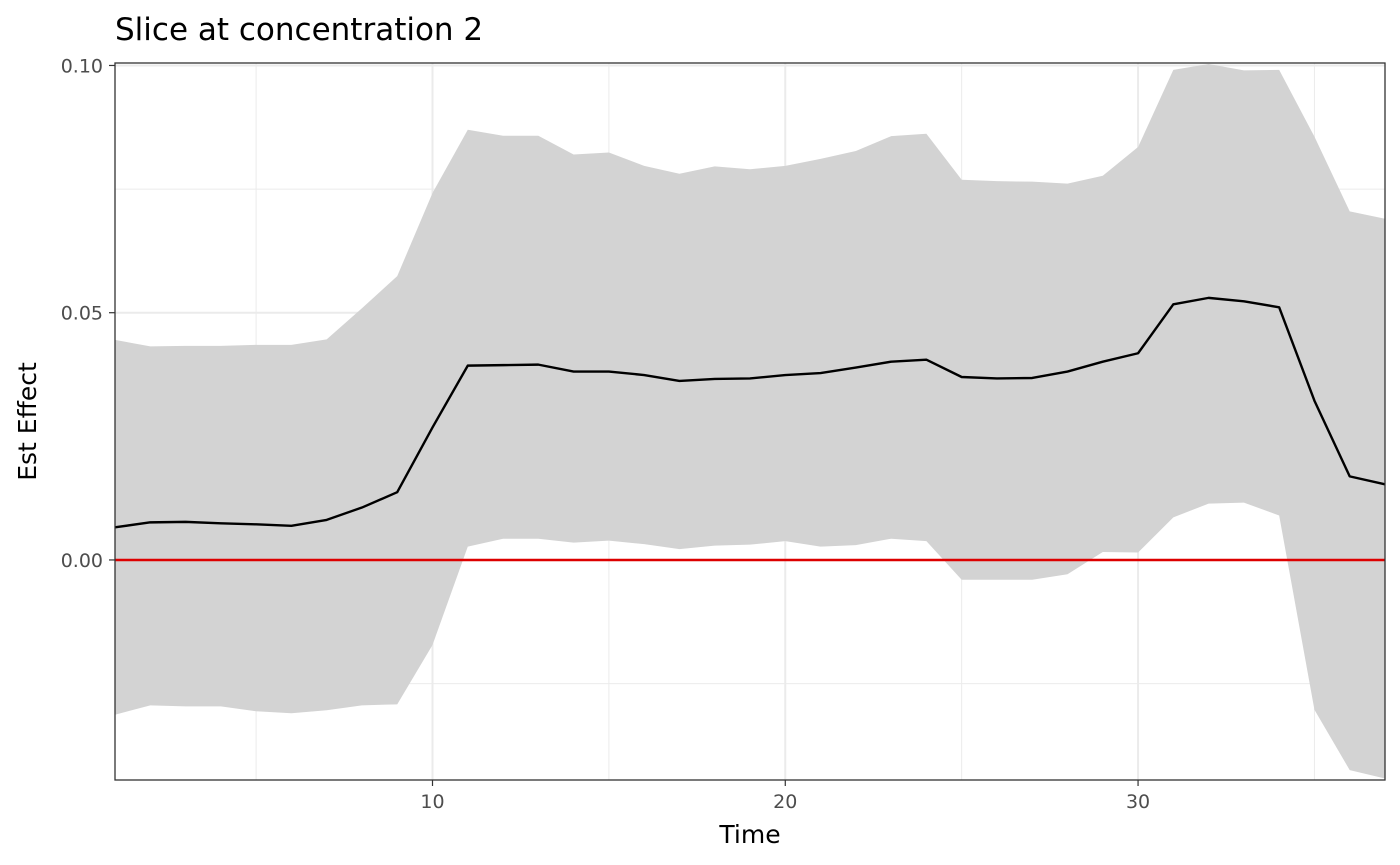 Image resolution: width=1400 pixels, height=865 pixels. Describe the element at coordinates (27, 421) in the screenshot. I see `y-axis-title: Est Effect` at that location.